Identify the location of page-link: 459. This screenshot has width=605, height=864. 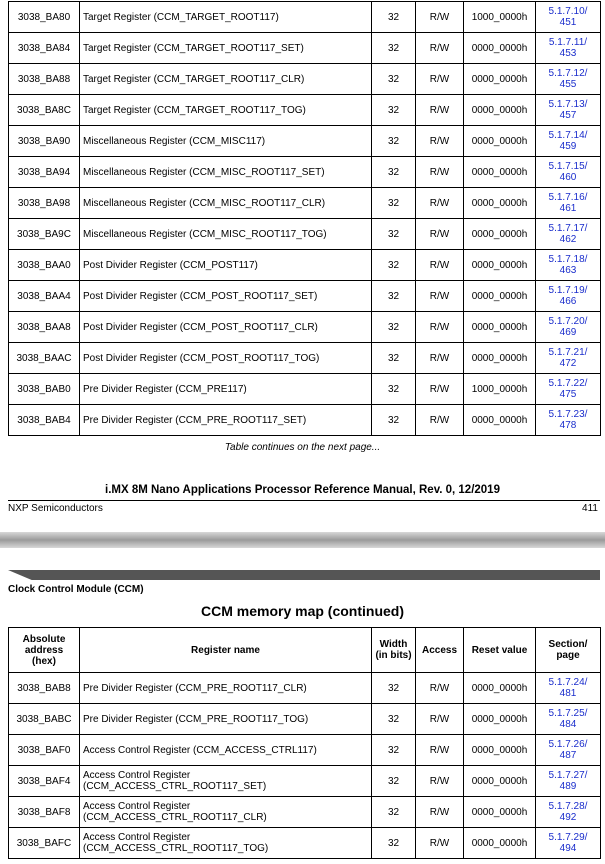
(568, 146).